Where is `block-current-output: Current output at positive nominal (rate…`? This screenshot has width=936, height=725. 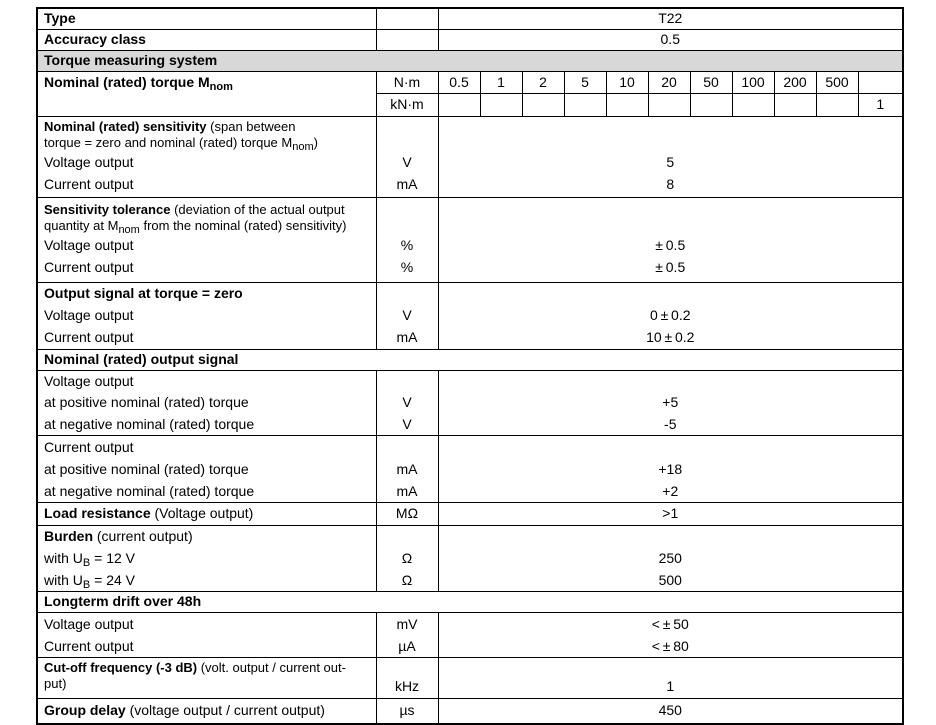 block-current-output: Current output at positive nominal (rate… is located at coordinates (470, 469).